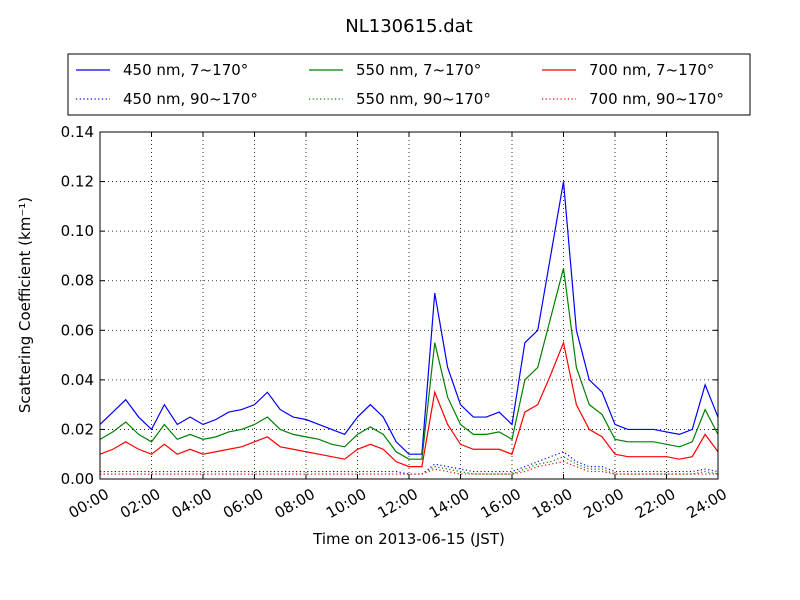 The width and height of the screenshot is (800, 600). What do you see at coordinates (77, 380) in the screenshot?
I see `y-tick-label: 0.04` at bounding box center [77, 380].